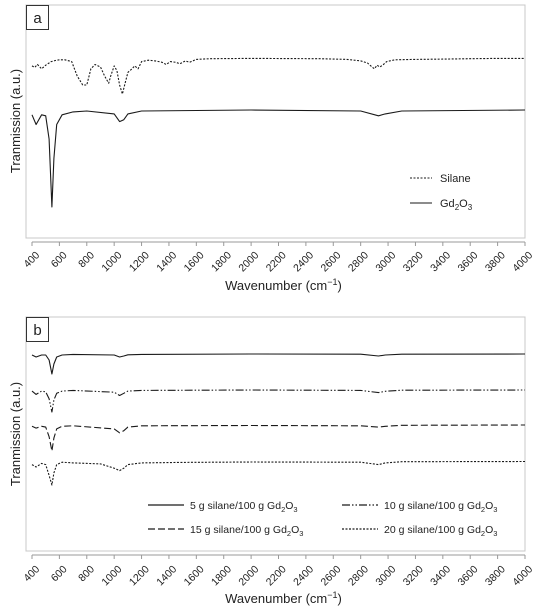 This screenshot has height=610, width=550. What do you see at coordinates (246, 531) in the screenshot?
I see `legend-label: 15 g silane/100 g Gd2O3` at bounding box center [246, 531].